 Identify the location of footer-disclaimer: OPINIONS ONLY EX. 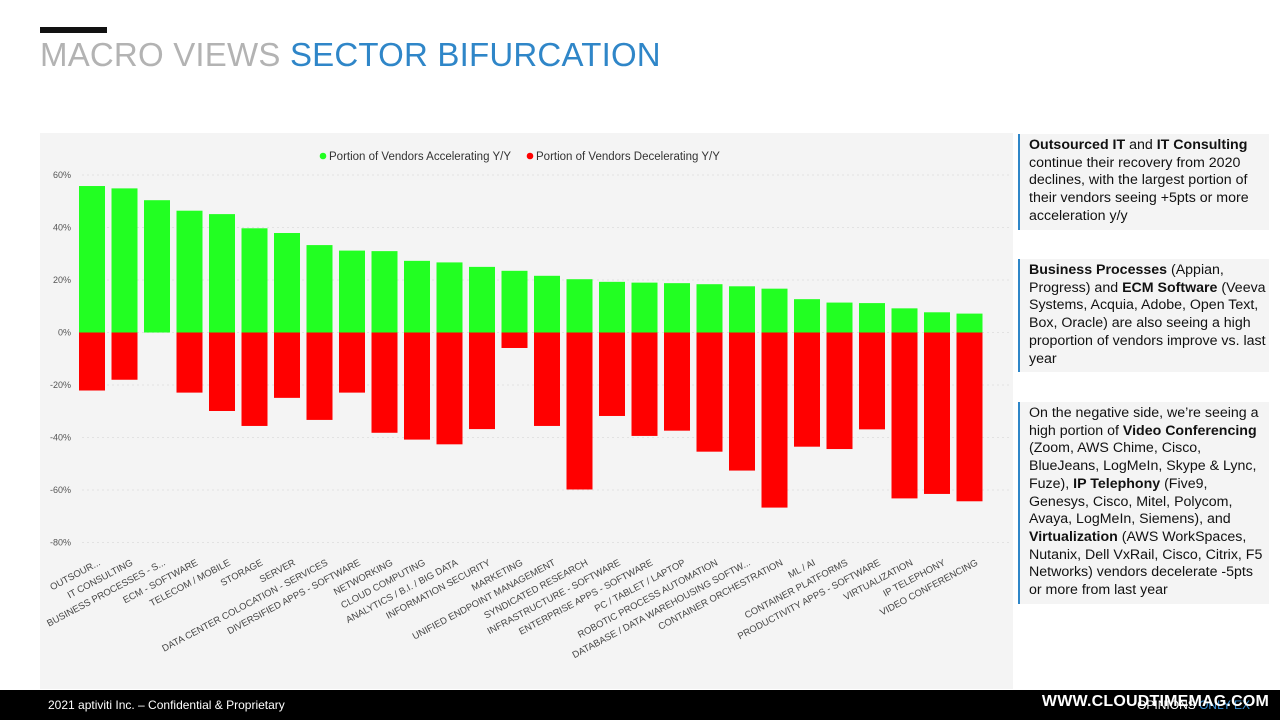
(1193, 705).